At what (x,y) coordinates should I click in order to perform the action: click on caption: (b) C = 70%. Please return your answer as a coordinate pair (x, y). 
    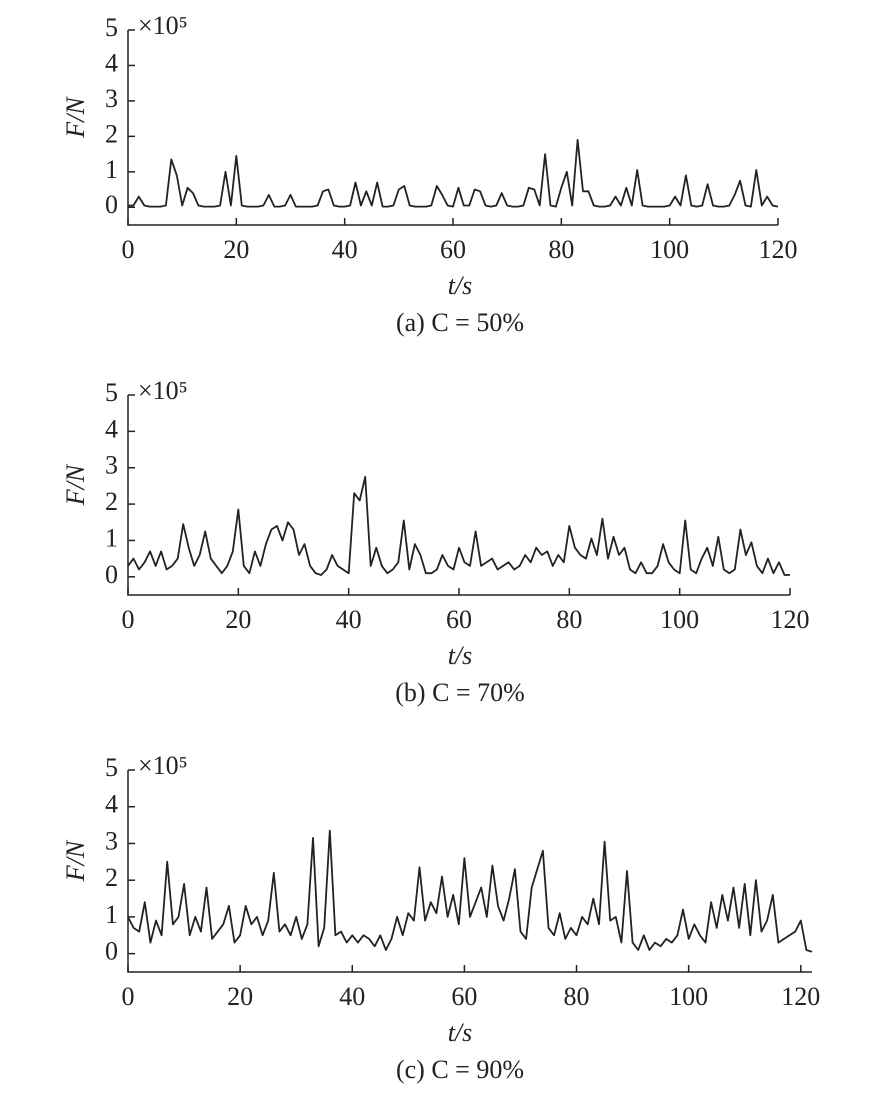
    Looking at the image, I should click on (459, 692).